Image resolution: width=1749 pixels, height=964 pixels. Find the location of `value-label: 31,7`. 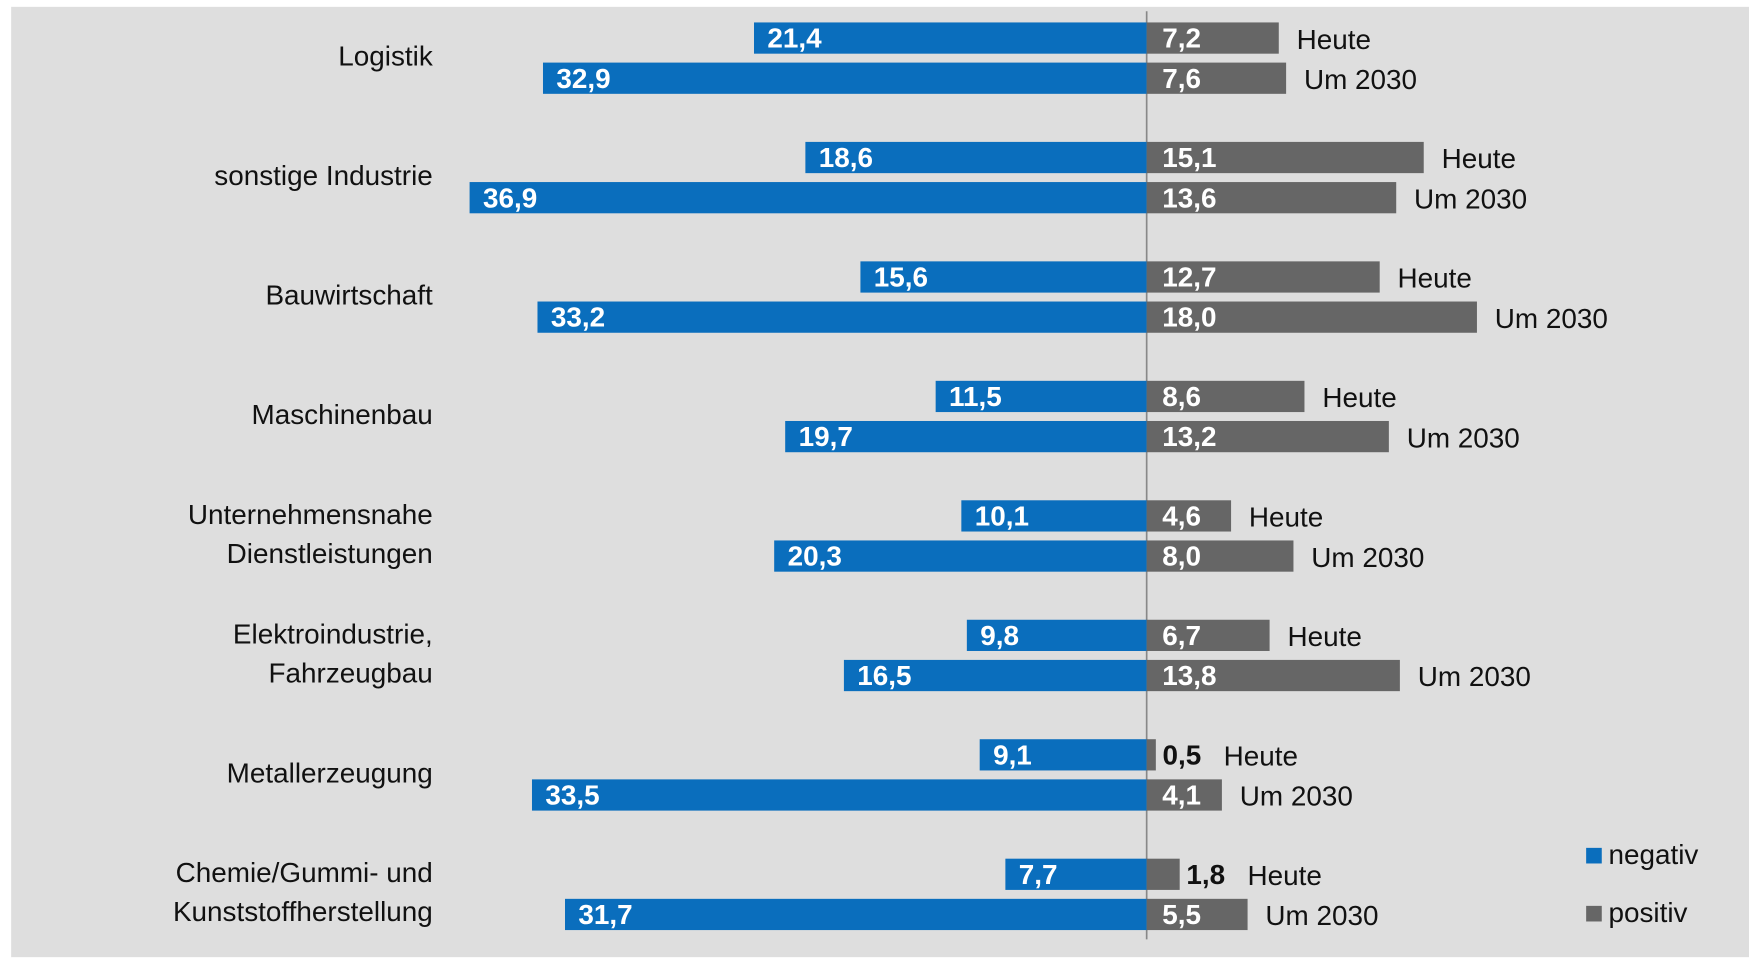

value-label: 31,7 is located at coordinates (605, 914).